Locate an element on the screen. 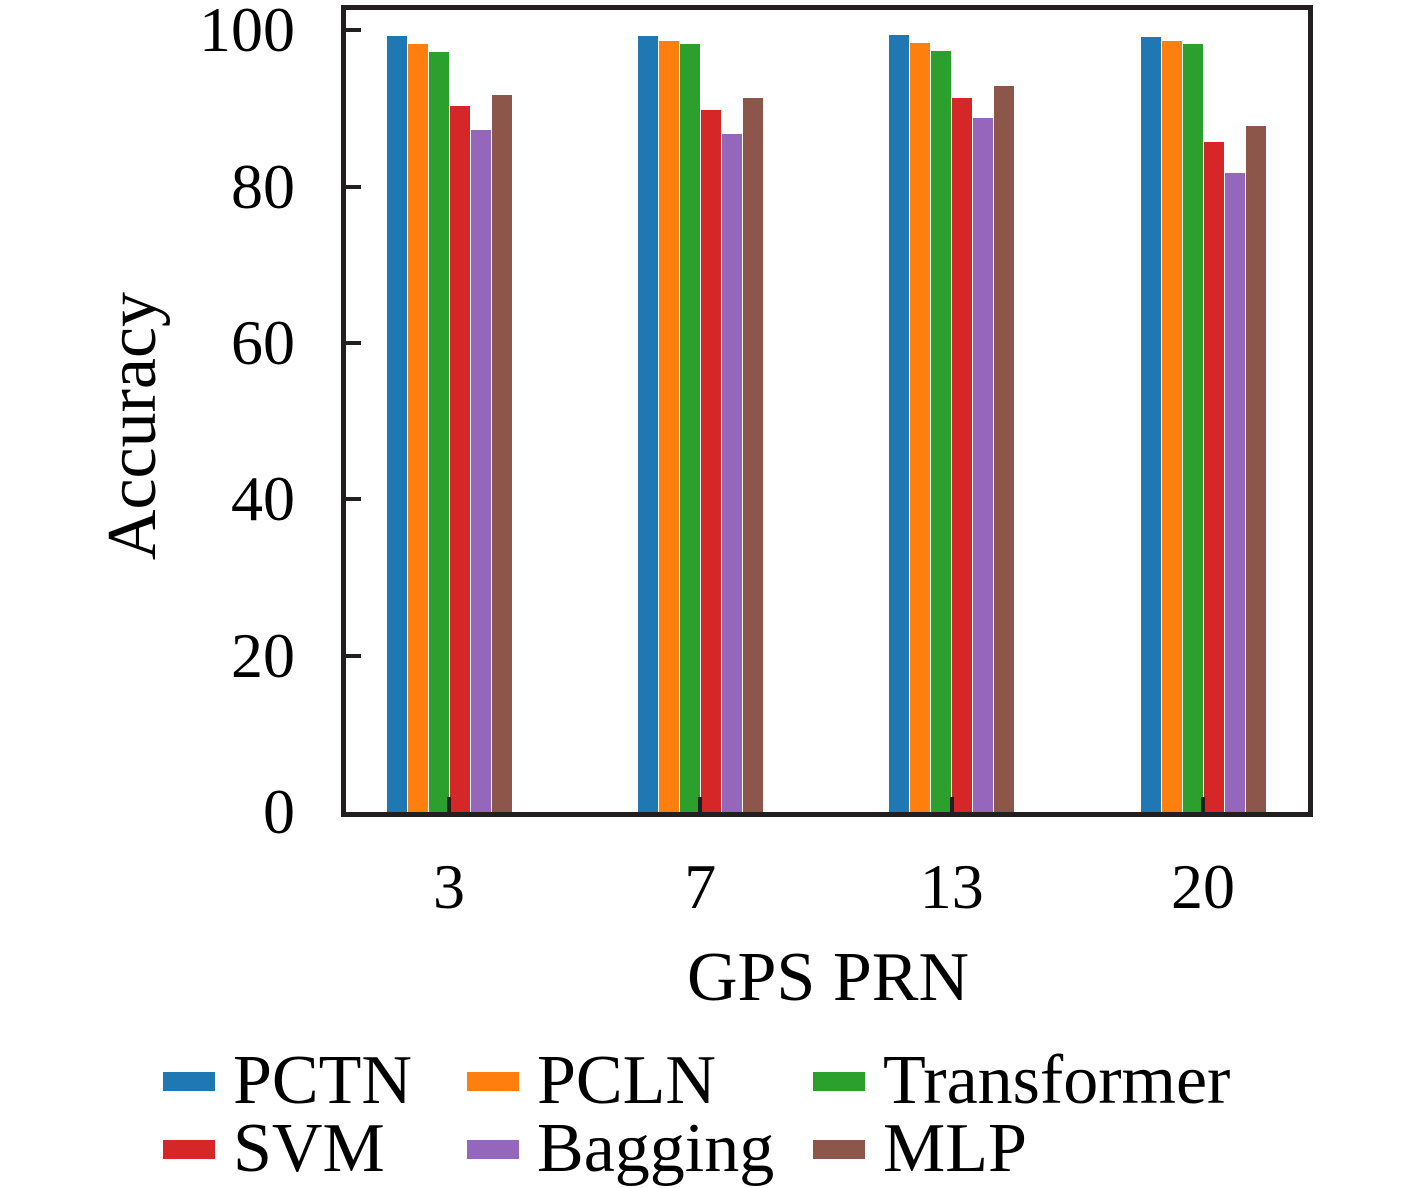  bar-pctn-prn3 is located at coordinates (396, 423).